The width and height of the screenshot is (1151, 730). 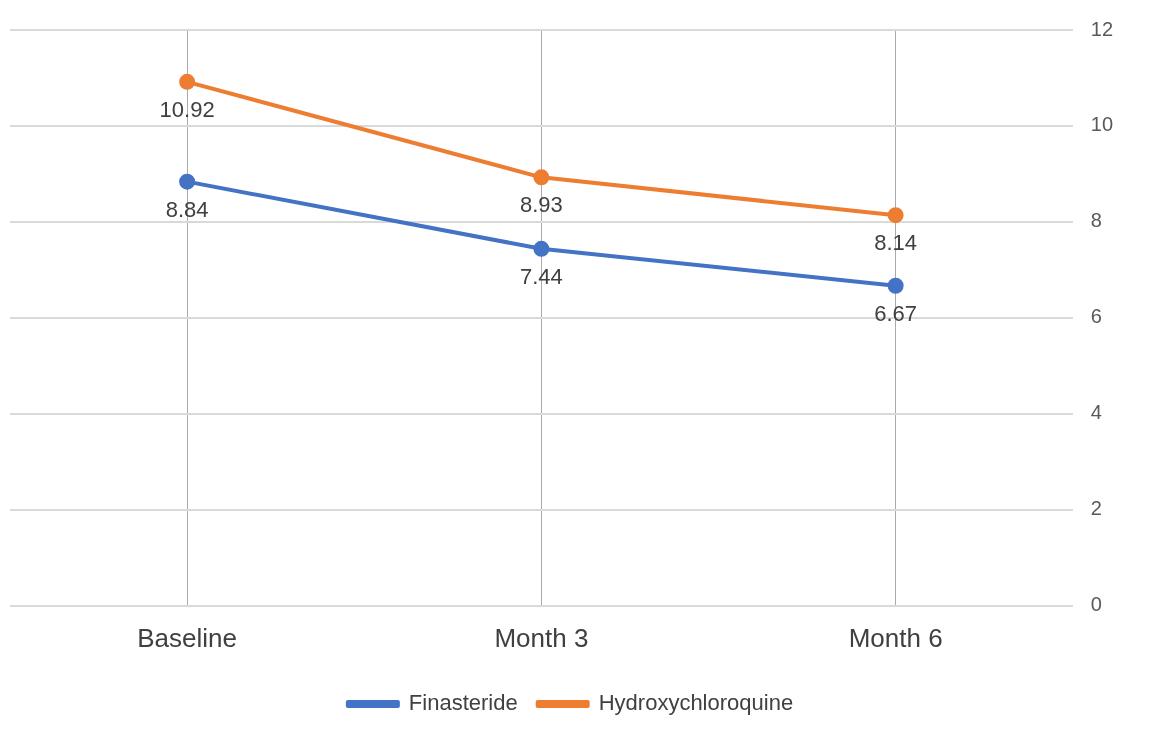 I want to click on legend-label: Hydroxychloroquine, so click(x=696, y=703).